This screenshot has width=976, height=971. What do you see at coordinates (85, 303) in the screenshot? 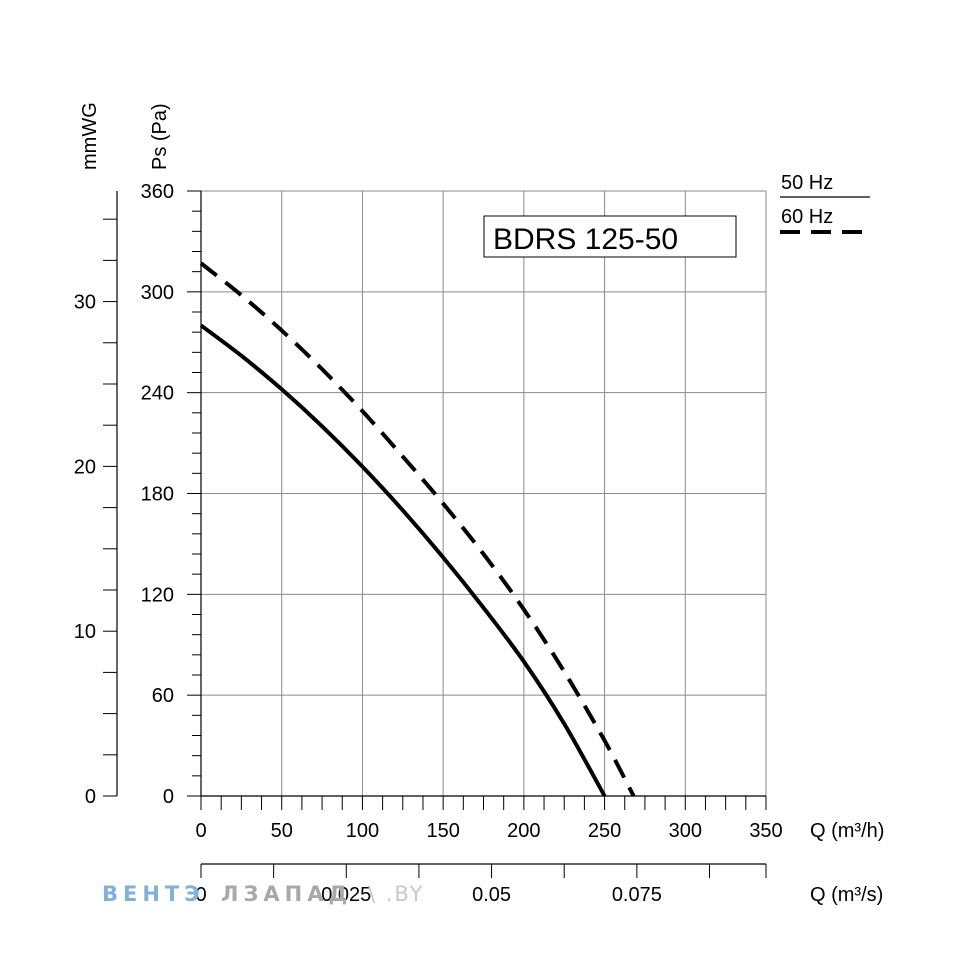
I see `y2-tick-label: 30` at bounding box center [85, 303].